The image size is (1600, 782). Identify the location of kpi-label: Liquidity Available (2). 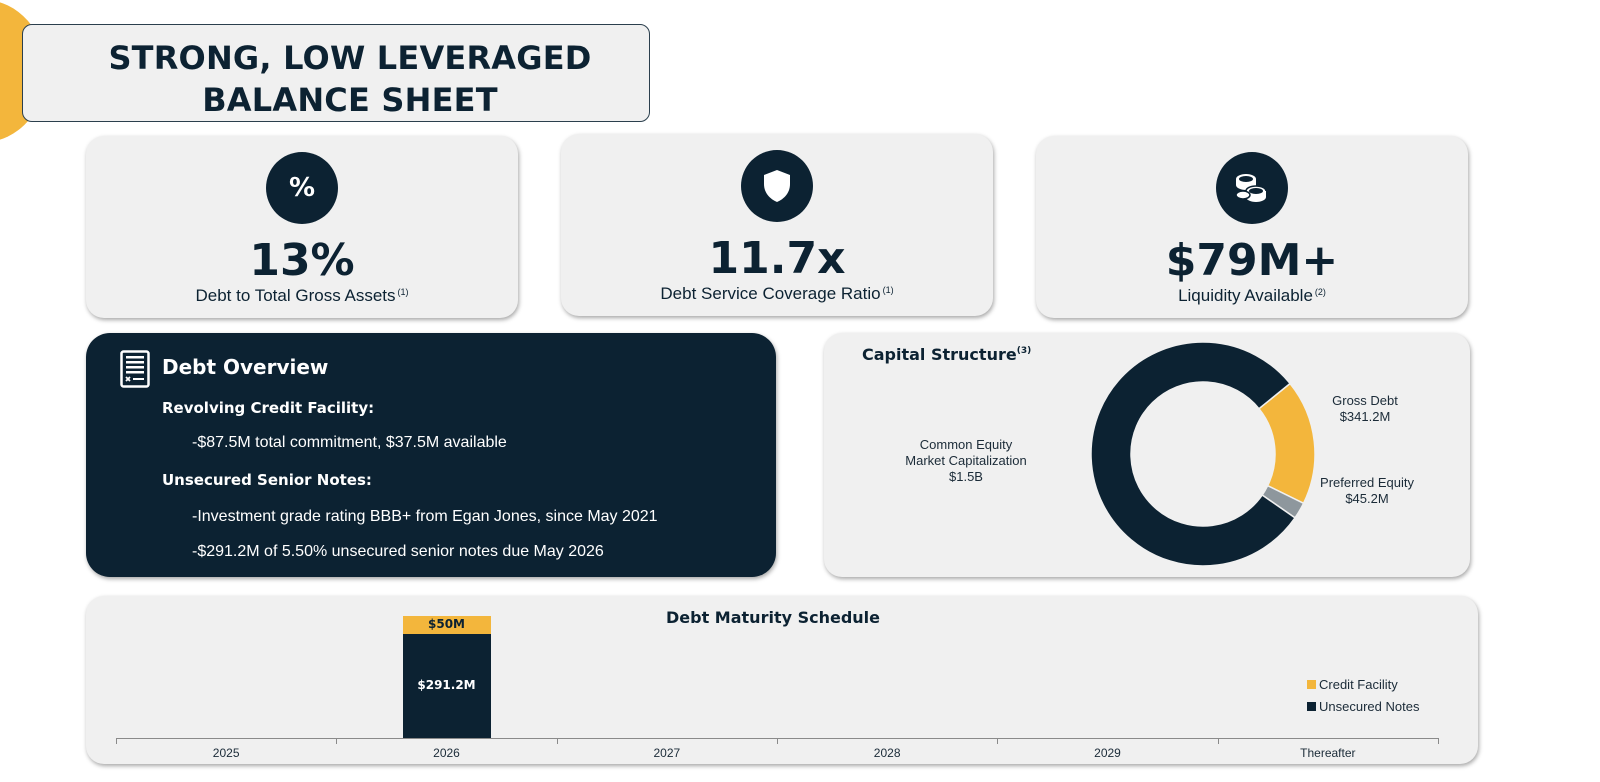
(1252, 296).